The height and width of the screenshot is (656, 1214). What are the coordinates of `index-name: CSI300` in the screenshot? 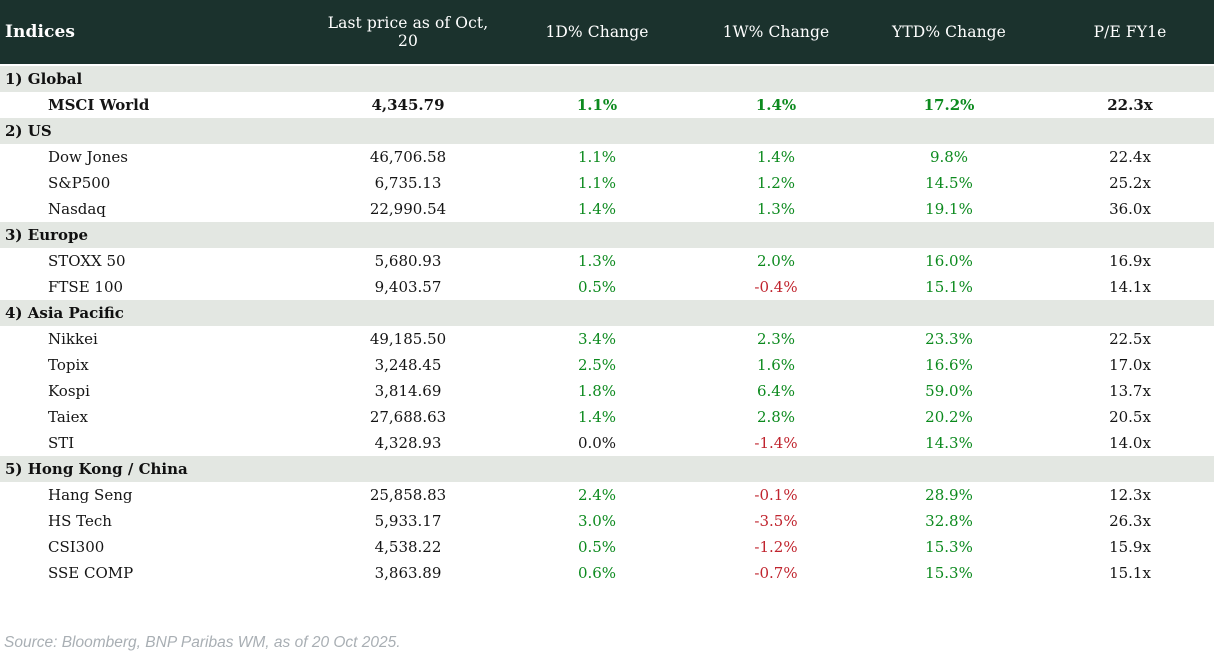 It's located at (76, 547).